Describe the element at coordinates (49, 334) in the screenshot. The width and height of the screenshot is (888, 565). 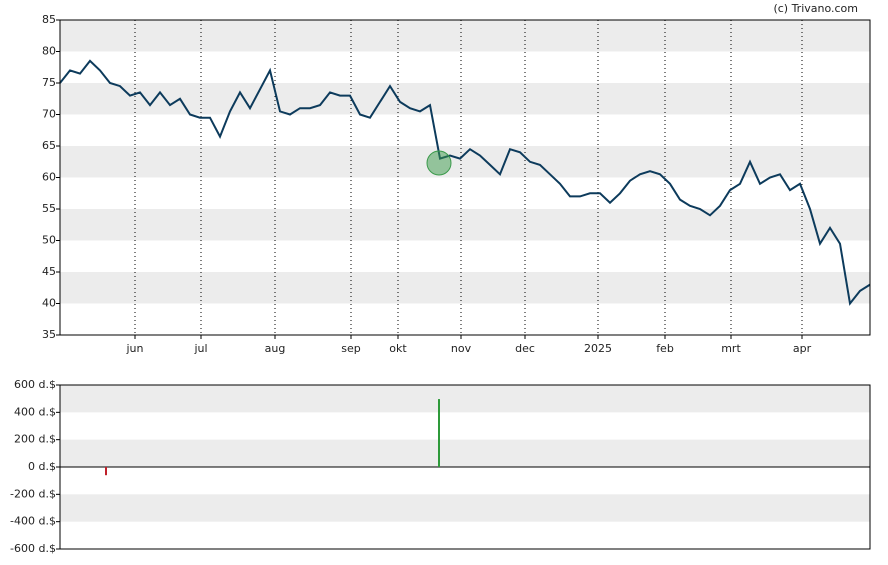
I see `y-tick-label: 35` at that location.